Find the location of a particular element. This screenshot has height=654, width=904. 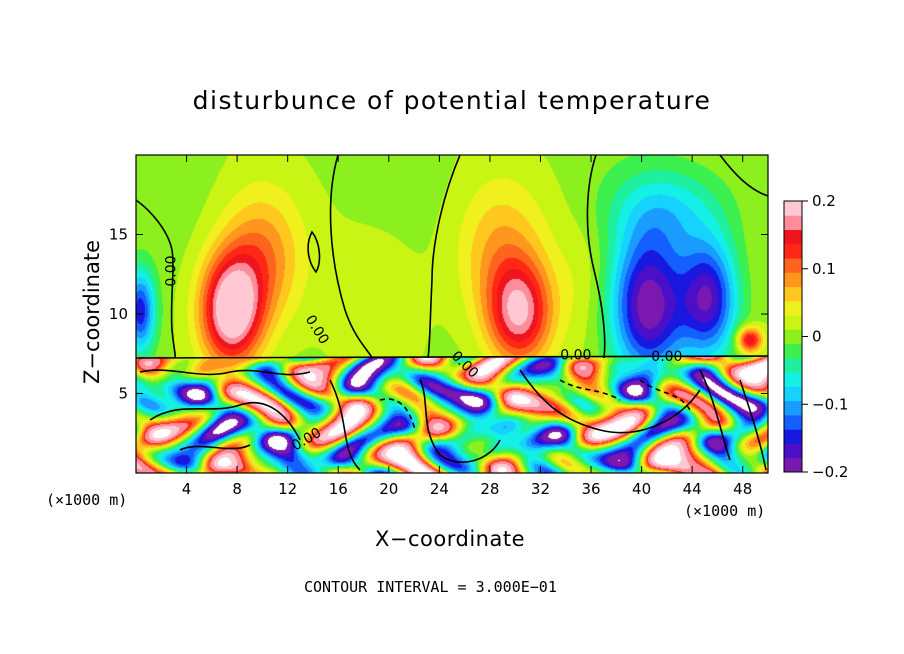

x-tick-label: 8 is located at coordinates (237, 489).